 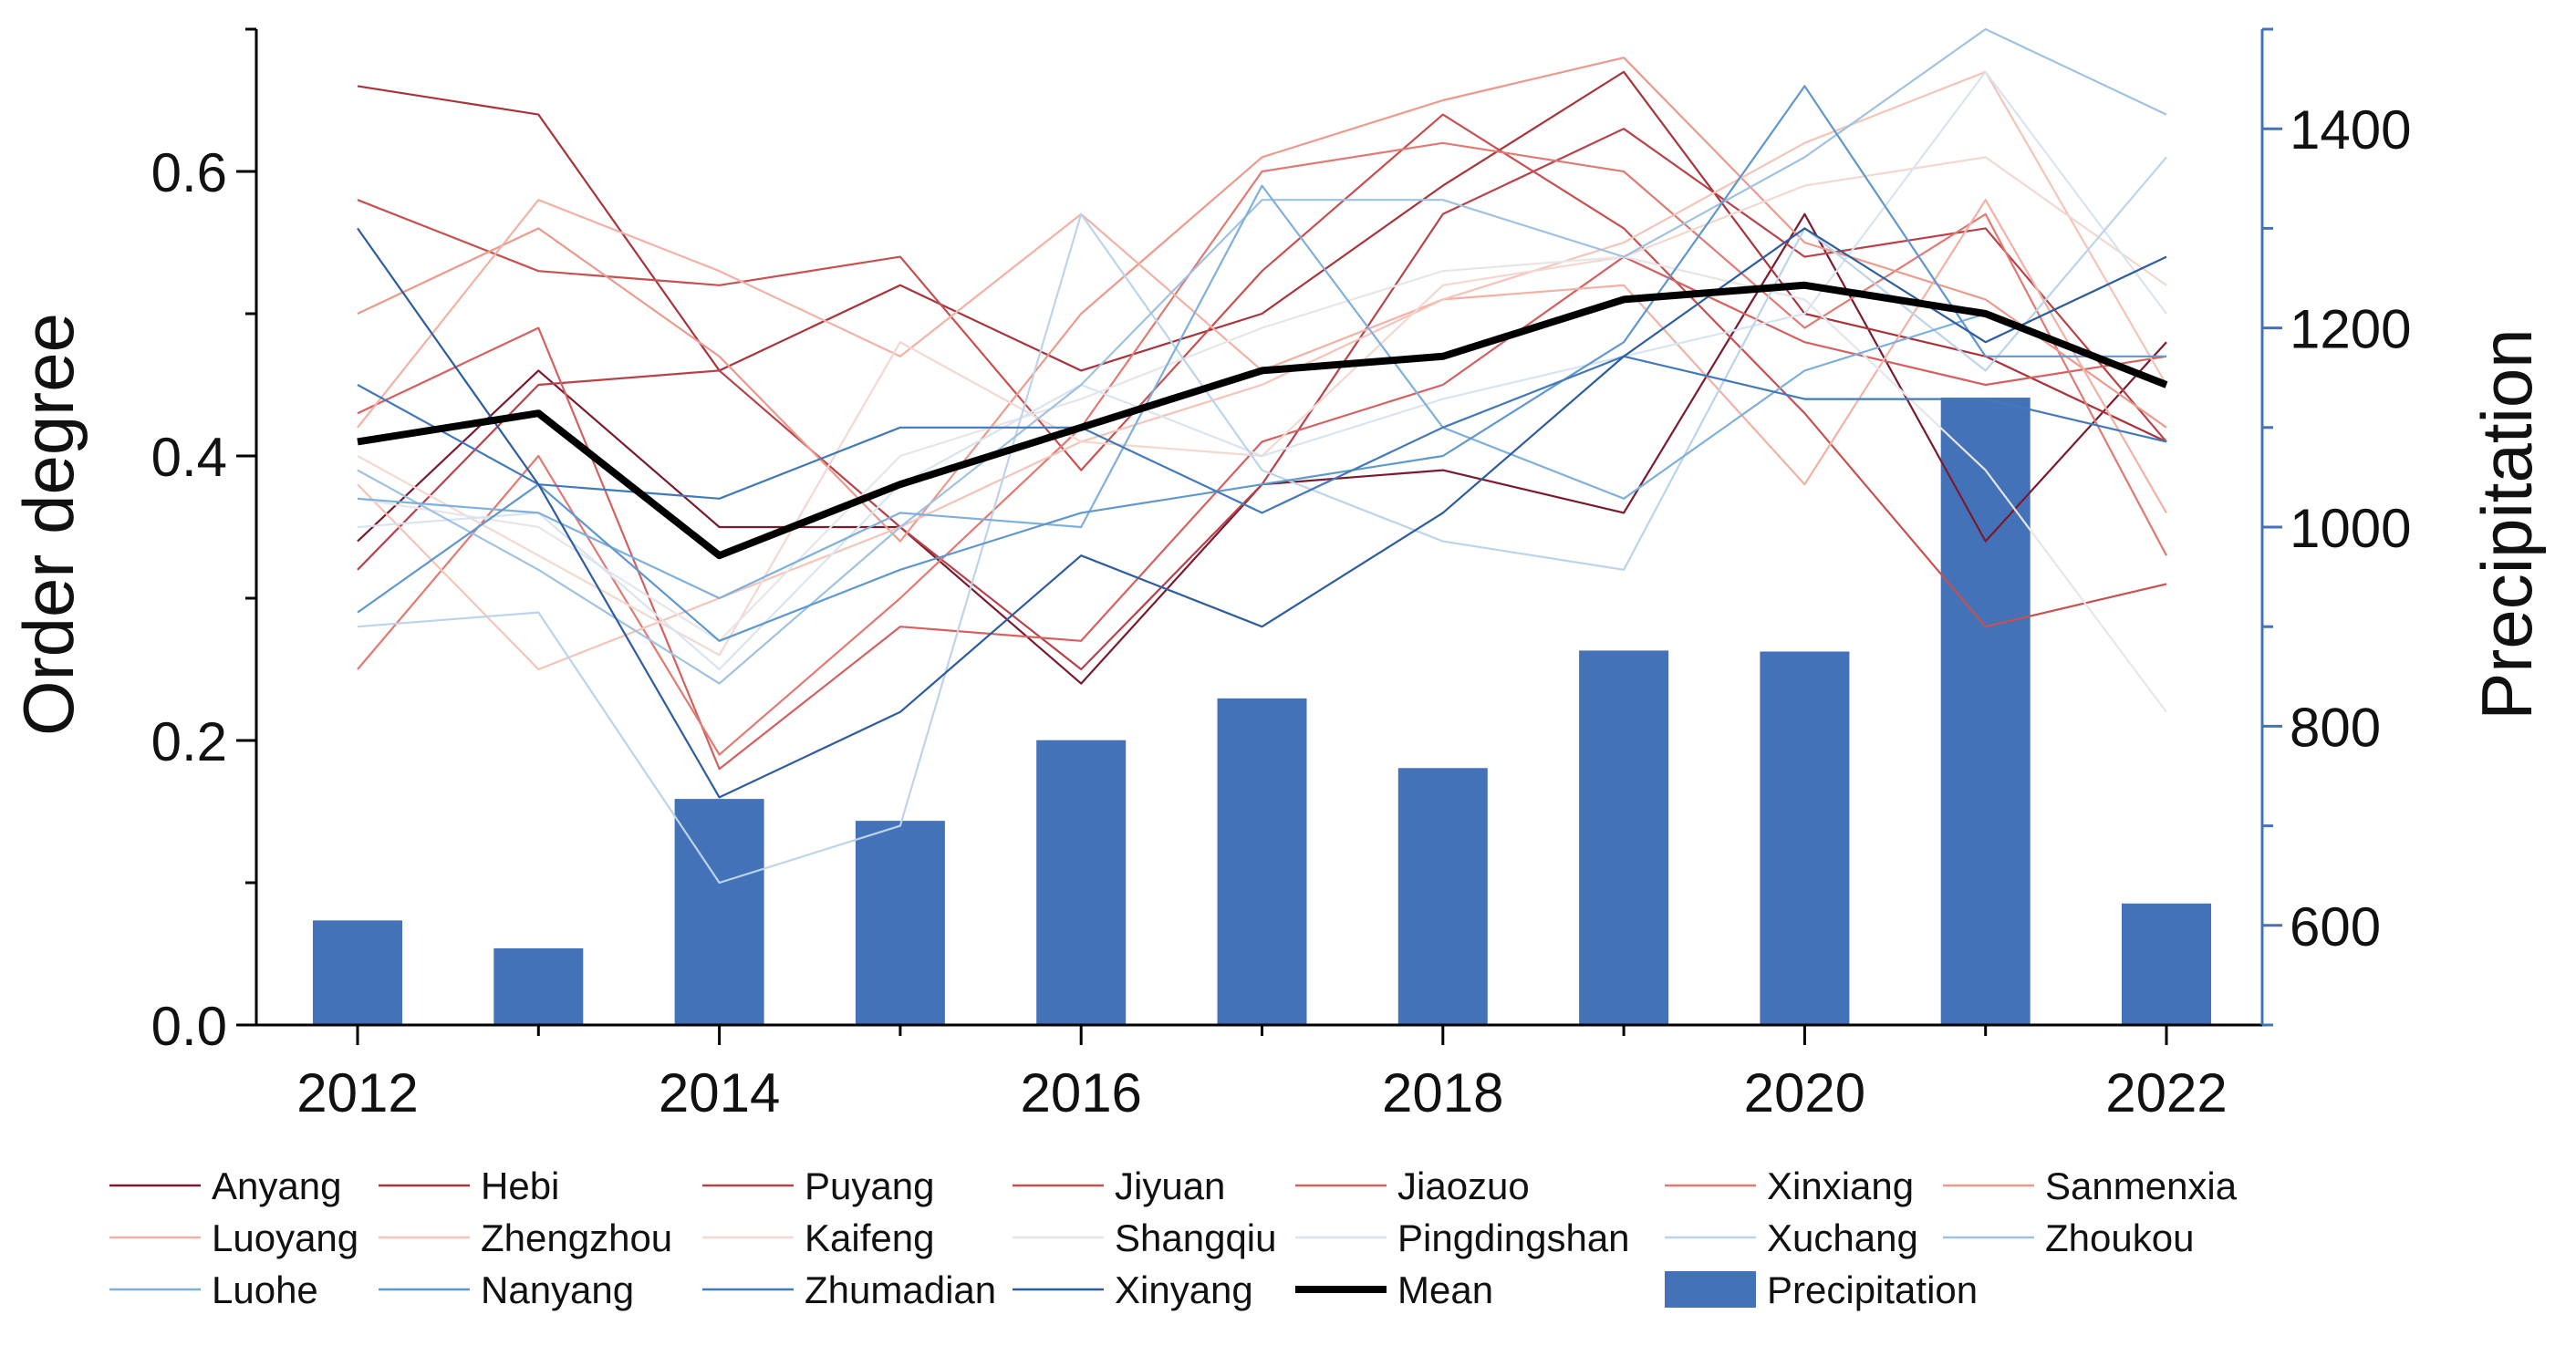 I want to click on legend-label: Jiaozuo, so click(x=1463, y=1186).